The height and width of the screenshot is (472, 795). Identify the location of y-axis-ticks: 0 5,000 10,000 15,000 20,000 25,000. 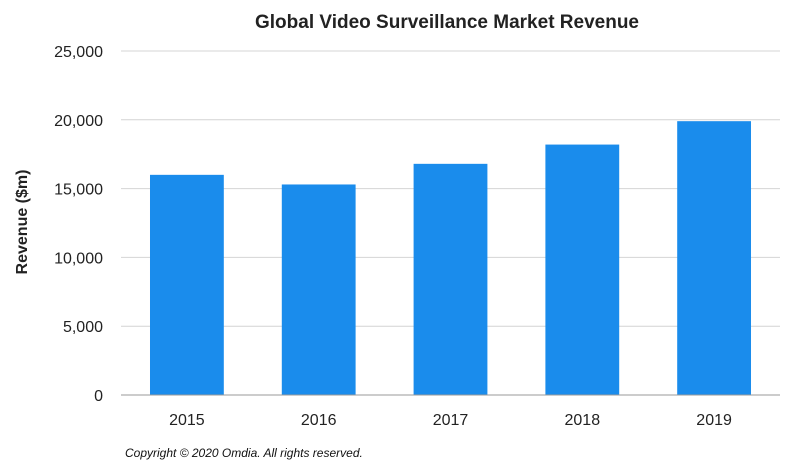
(78, 224).